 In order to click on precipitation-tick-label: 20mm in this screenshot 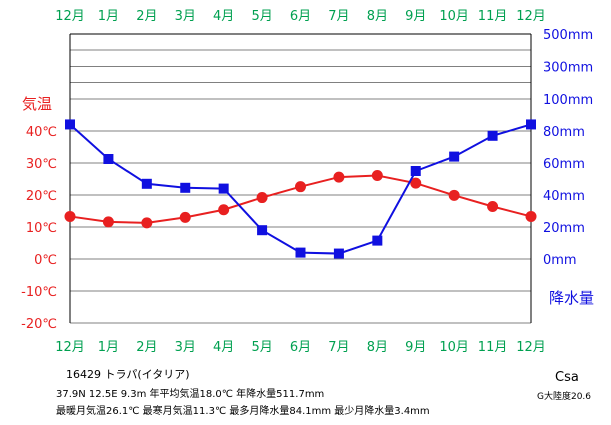, I will do `click(564, 228)`.